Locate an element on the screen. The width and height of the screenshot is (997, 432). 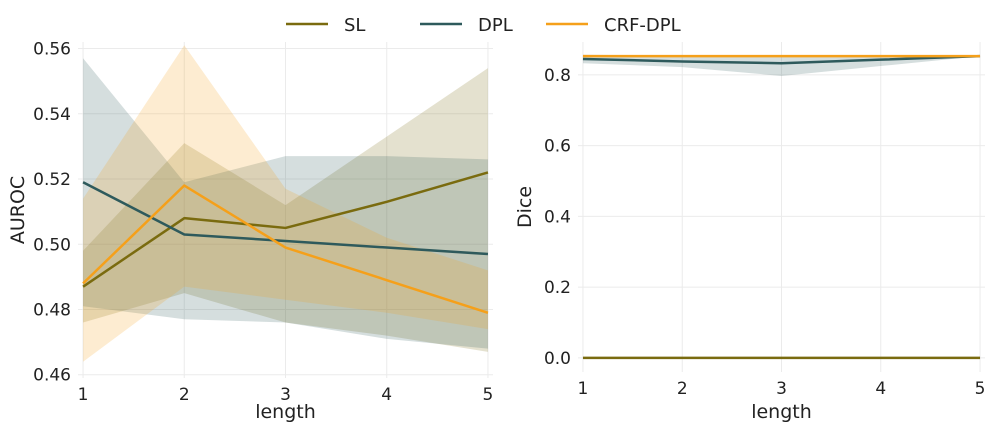
dice-xaxis-label: length is located at coordinates (781, 412).